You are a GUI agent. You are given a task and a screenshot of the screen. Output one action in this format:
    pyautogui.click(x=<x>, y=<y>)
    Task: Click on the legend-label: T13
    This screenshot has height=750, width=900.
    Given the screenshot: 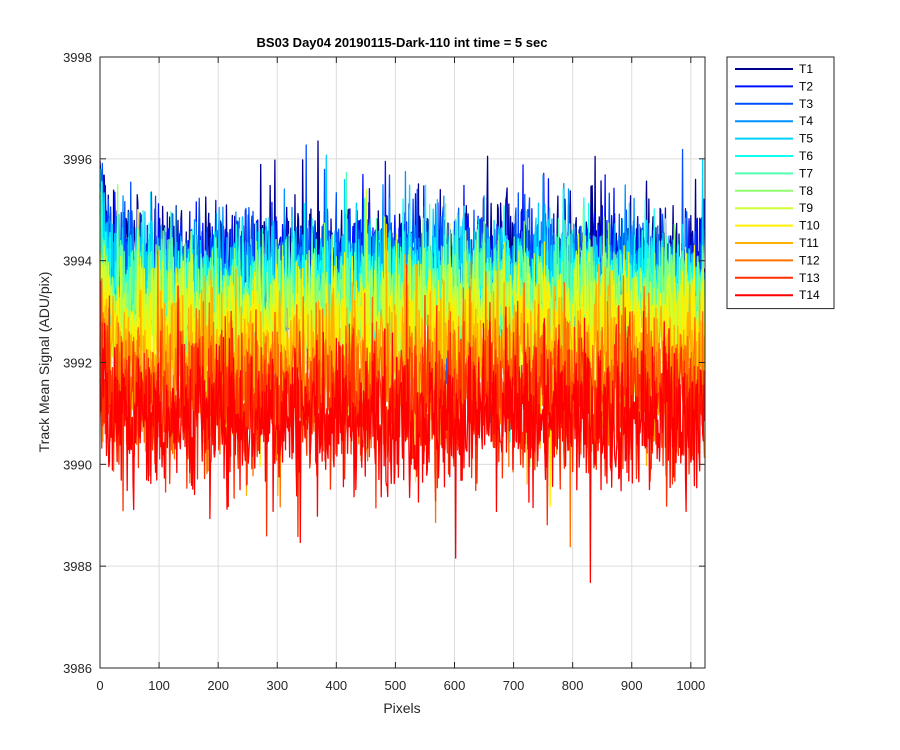 What is the action you would take?
    pyautogui.click(x=809, y=278)
    